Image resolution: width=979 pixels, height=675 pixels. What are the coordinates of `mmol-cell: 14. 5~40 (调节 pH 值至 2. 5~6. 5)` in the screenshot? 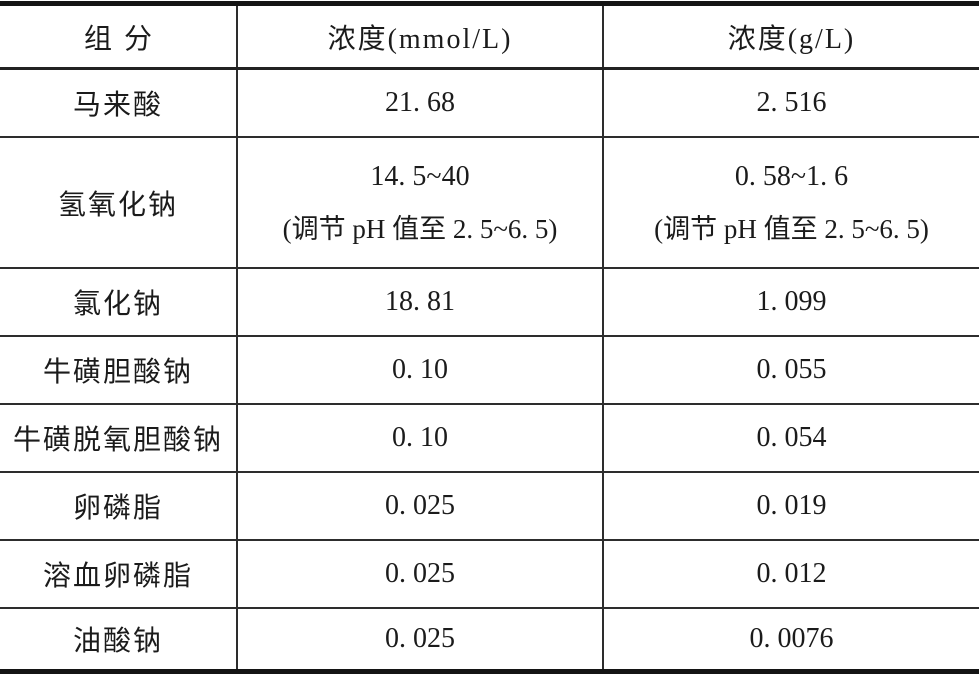 It's located at (419, 203).